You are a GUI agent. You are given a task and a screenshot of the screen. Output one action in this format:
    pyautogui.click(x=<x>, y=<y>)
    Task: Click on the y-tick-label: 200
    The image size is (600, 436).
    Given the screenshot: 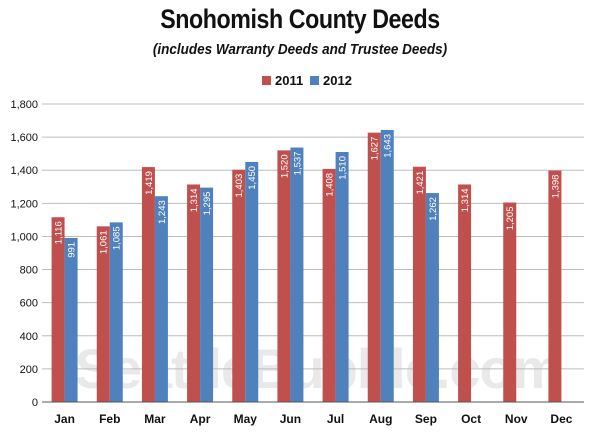 What is the action you would take?
    pyautogui.click(x=29, y=370)
    